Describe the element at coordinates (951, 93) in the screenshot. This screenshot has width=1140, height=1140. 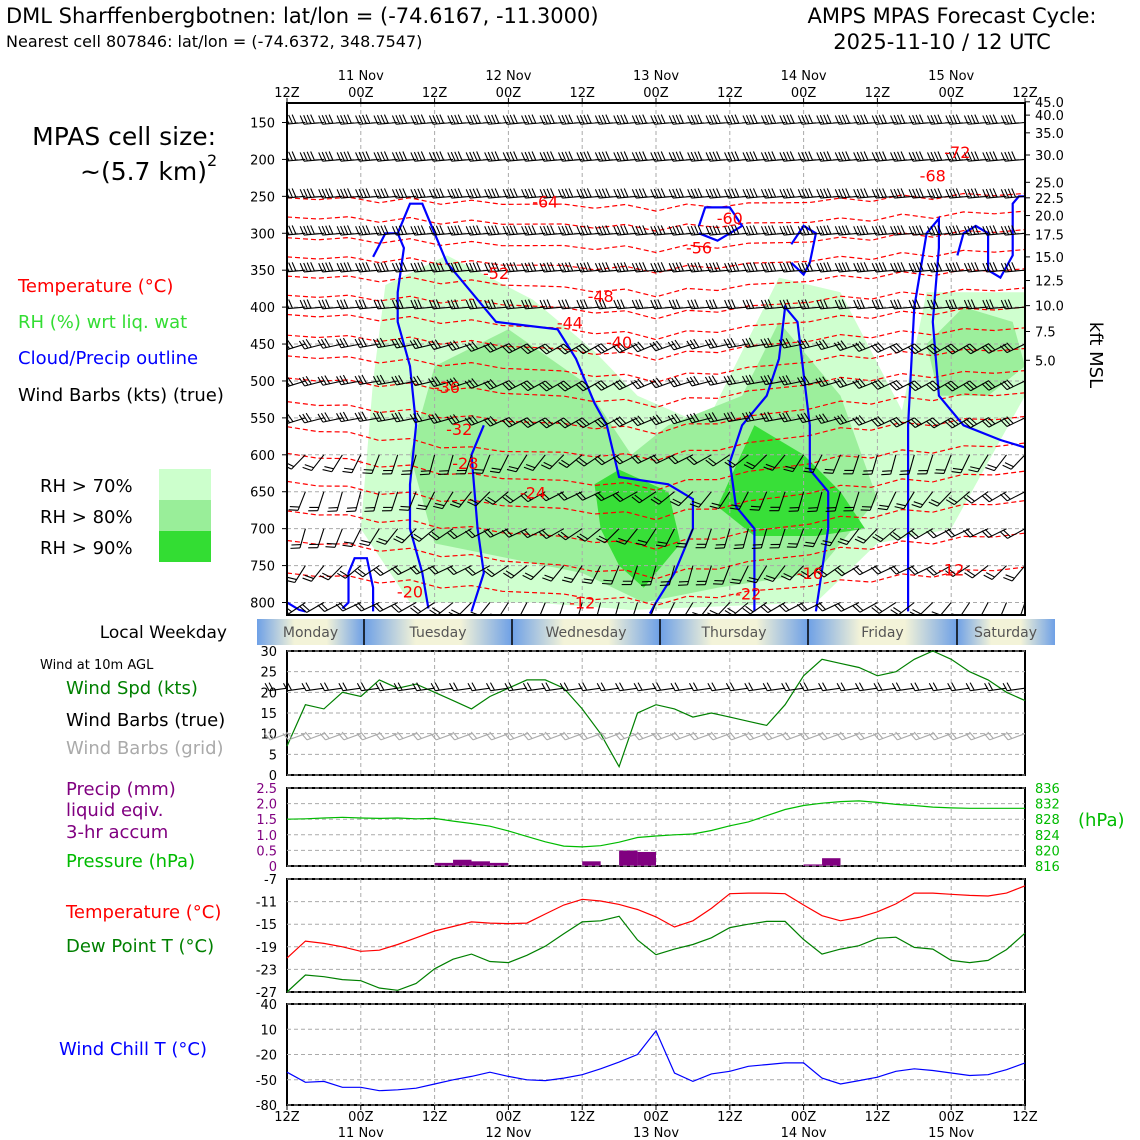
I see `time-tick-label-top: 00Z` at that location.